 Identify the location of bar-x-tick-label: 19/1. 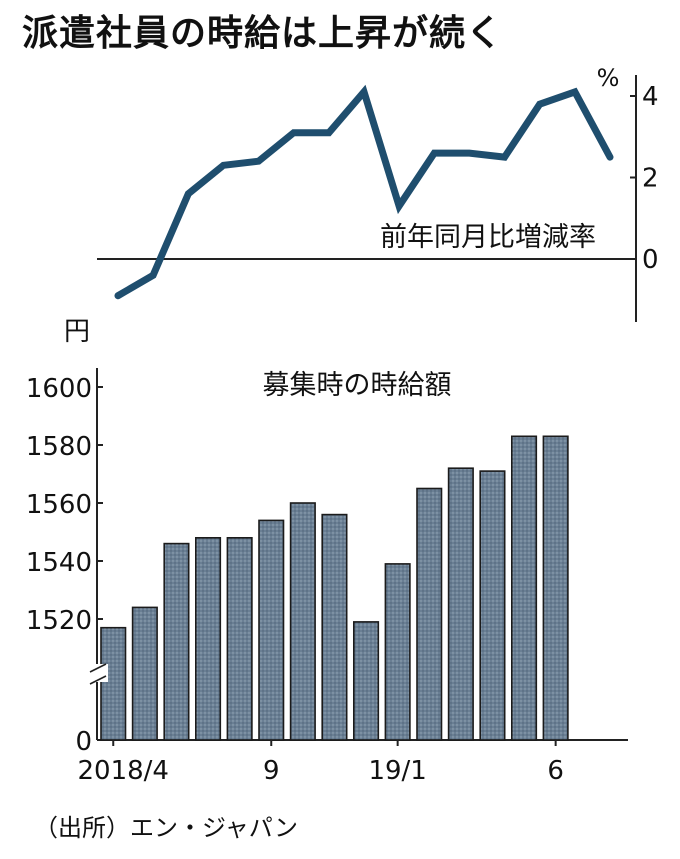
(397, 771).